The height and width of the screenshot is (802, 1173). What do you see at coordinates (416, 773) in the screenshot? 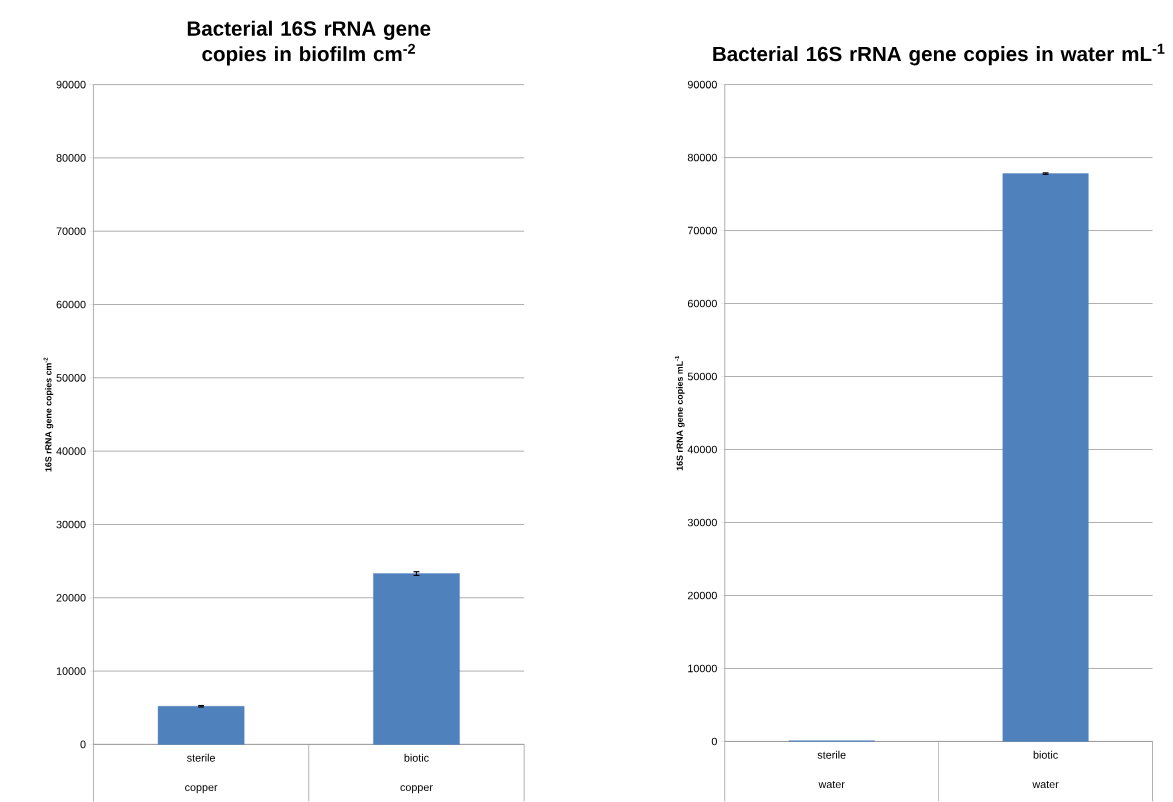
I see `category-label: biotic copper` at bounding box center [416, 773].